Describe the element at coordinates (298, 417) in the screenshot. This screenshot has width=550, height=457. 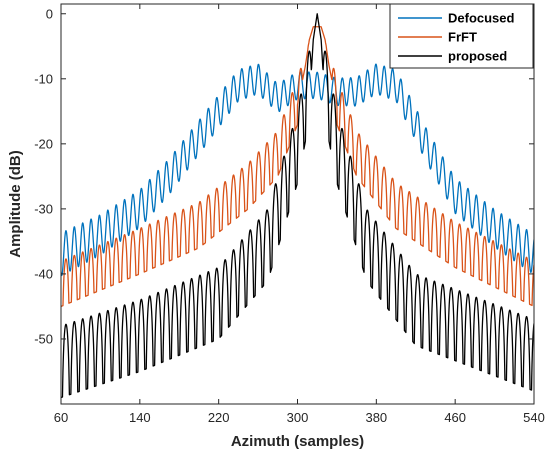
I see `x-tick-label: 300` at that location.